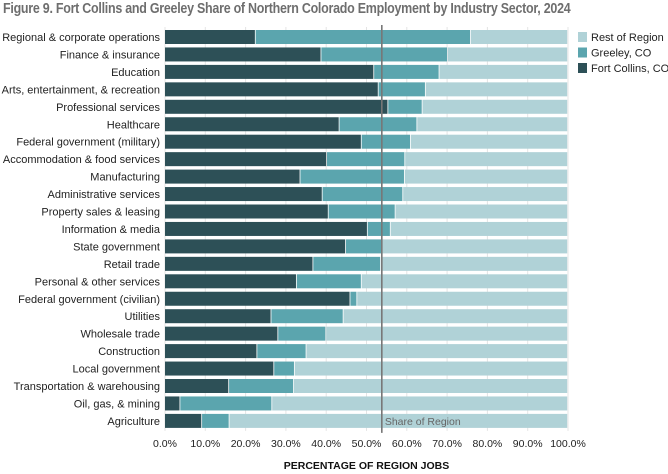 The width and height of the screenshot is (668, 474). Describe the element at coordinates (88, 143) in the screenshot. I see `category-label: Federal government (military)` at that location.